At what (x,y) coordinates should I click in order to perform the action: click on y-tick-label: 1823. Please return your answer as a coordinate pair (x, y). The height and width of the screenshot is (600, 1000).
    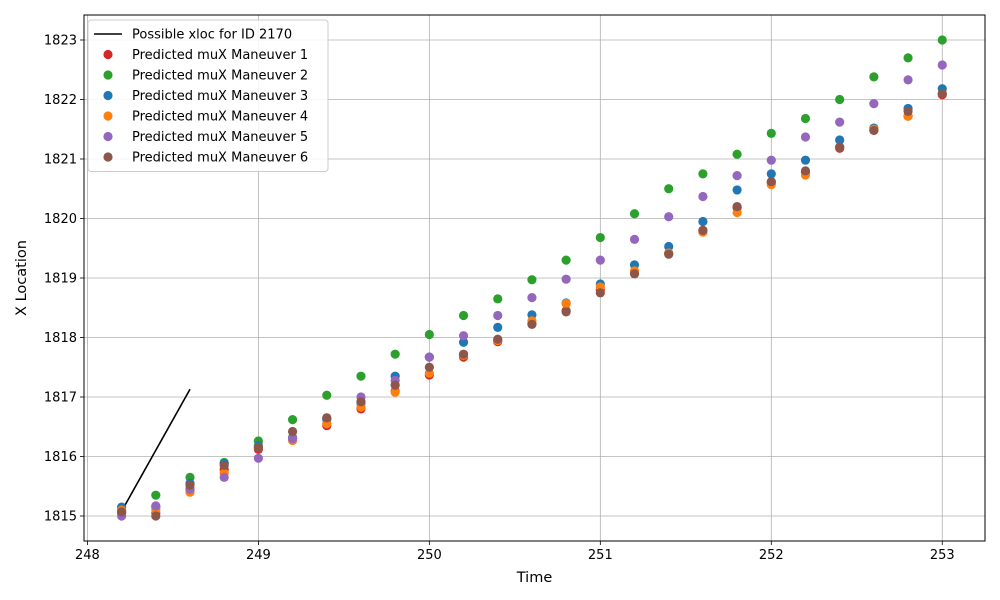
    Looking at the image, I should click on (60, 40).